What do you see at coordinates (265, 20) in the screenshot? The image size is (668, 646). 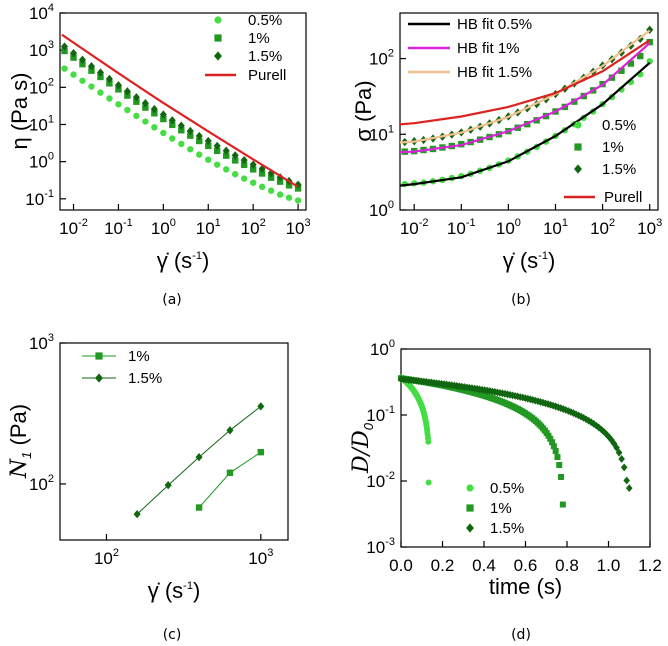 I see `legend-label-a-0: 0.5%` at bounding box center [265, 20].